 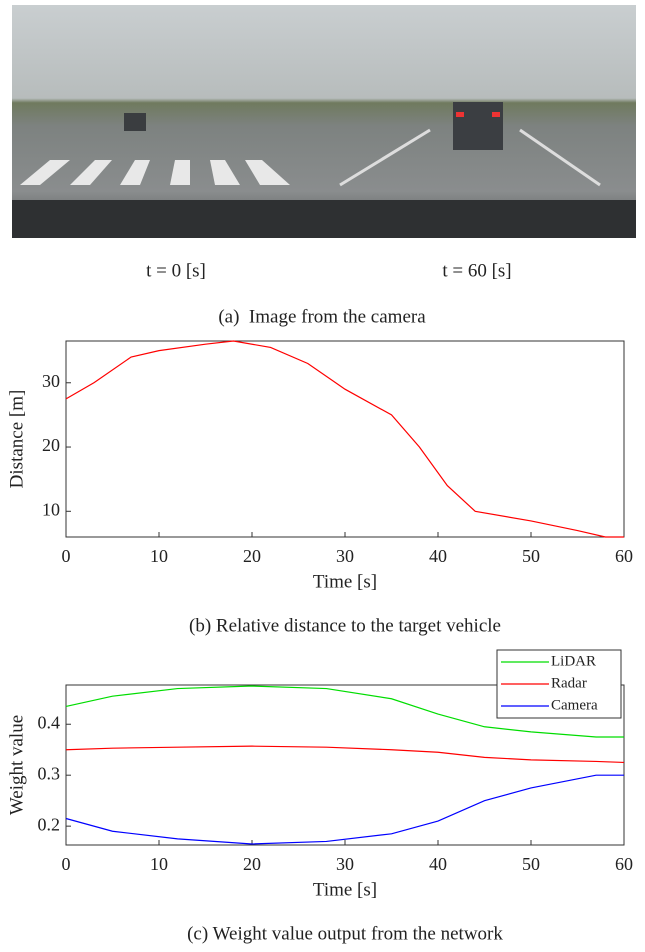 I want to click on legend-label: Camera, so click(x=574, y=705).